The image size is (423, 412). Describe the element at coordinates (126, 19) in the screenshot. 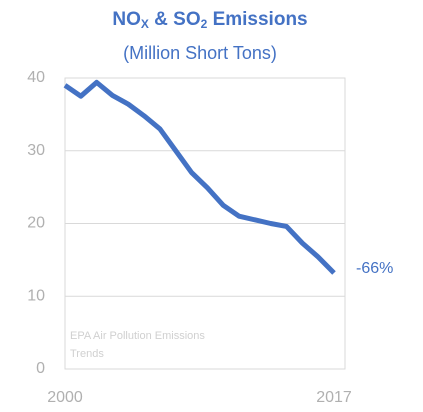

I see `title-part: NO` at that location.